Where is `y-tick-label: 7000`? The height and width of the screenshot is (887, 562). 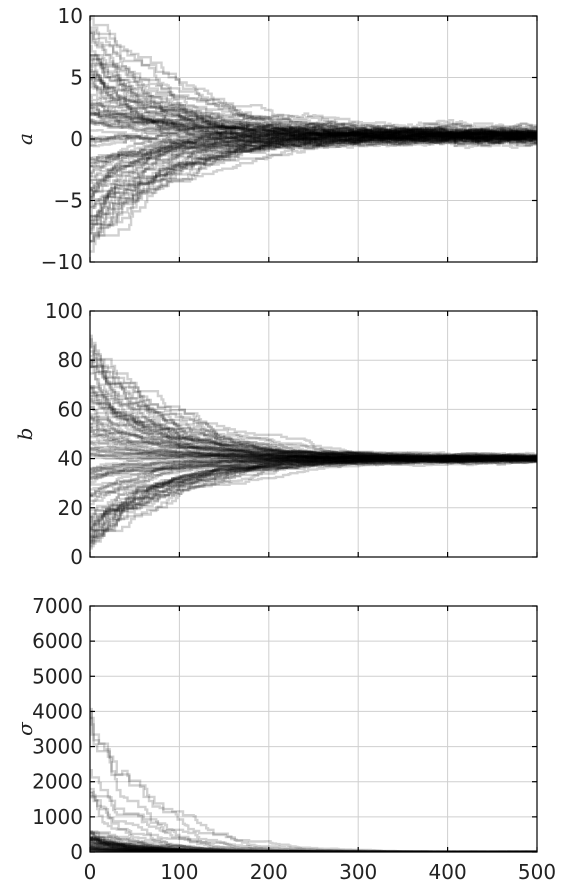 y-tick-label: 7000 is located at coordinates (57, 606).